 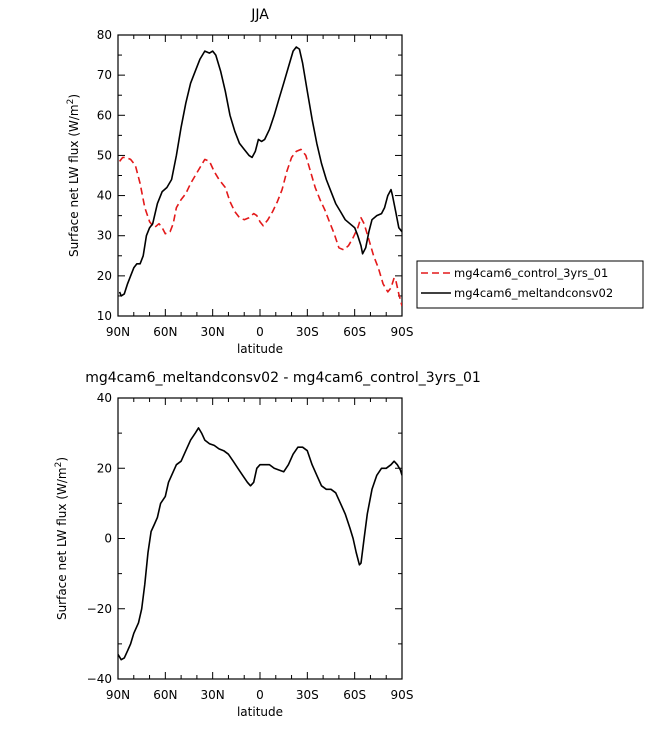 I want to click on y-tick-label: 0, so click(x=108, y=539).